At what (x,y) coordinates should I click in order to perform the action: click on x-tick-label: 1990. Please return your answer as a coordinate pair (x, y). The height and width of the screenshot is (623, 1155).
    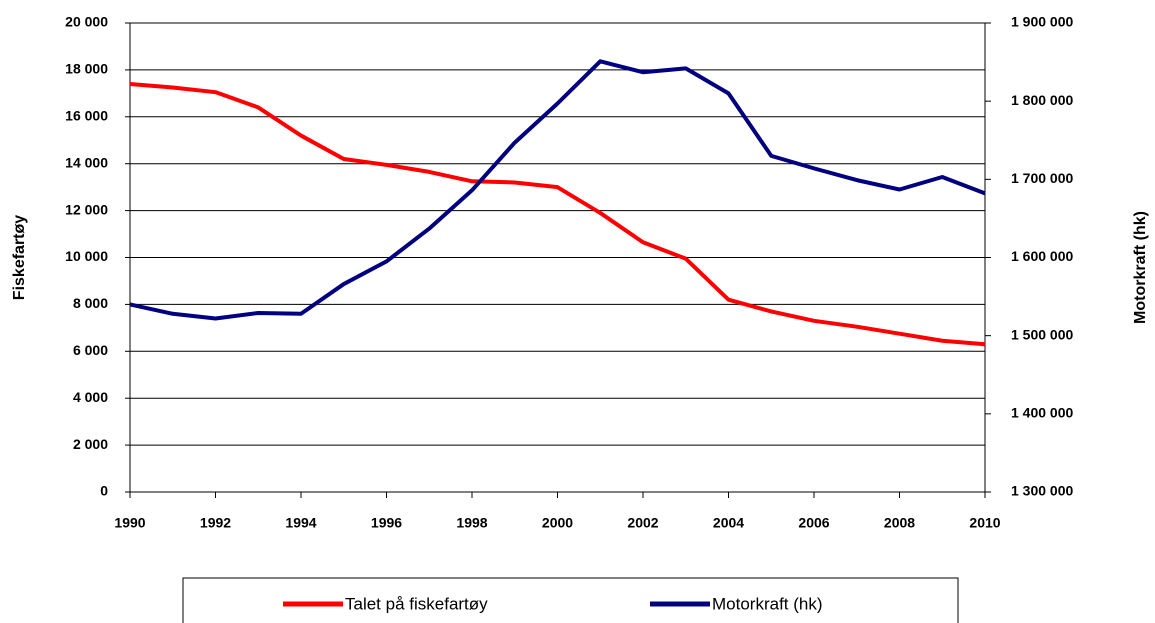
    Looking at the image, I should click on (129, 523).